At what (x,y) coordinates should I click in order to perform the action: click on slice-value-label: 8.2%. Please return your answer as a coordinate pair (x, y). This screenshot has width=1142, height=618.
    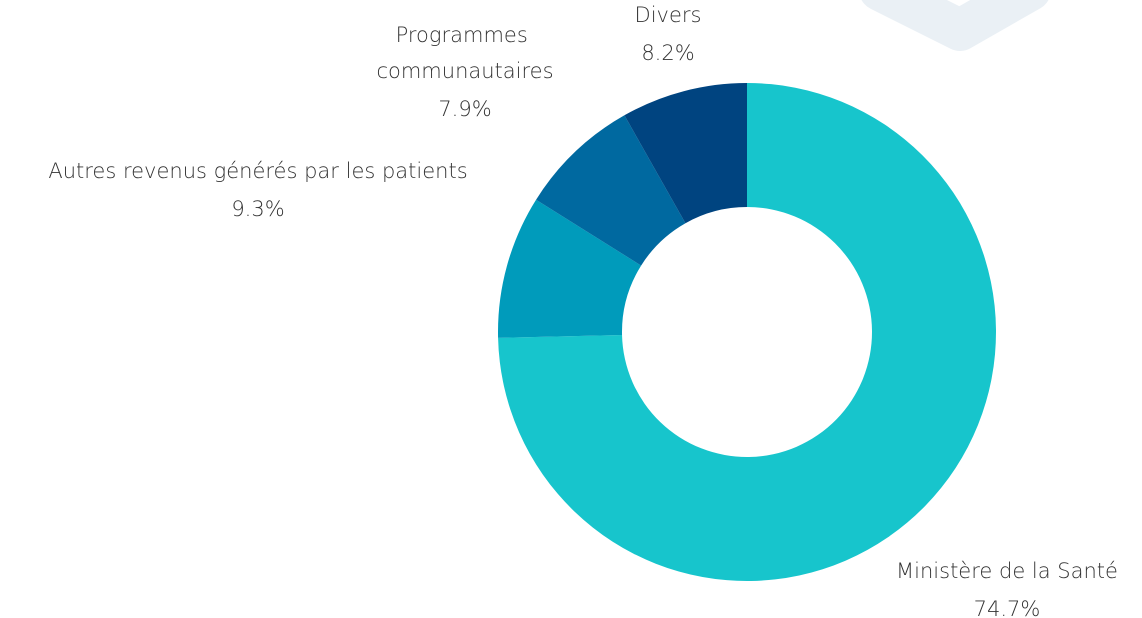
    Looking at the image, I should click on (667, 53).